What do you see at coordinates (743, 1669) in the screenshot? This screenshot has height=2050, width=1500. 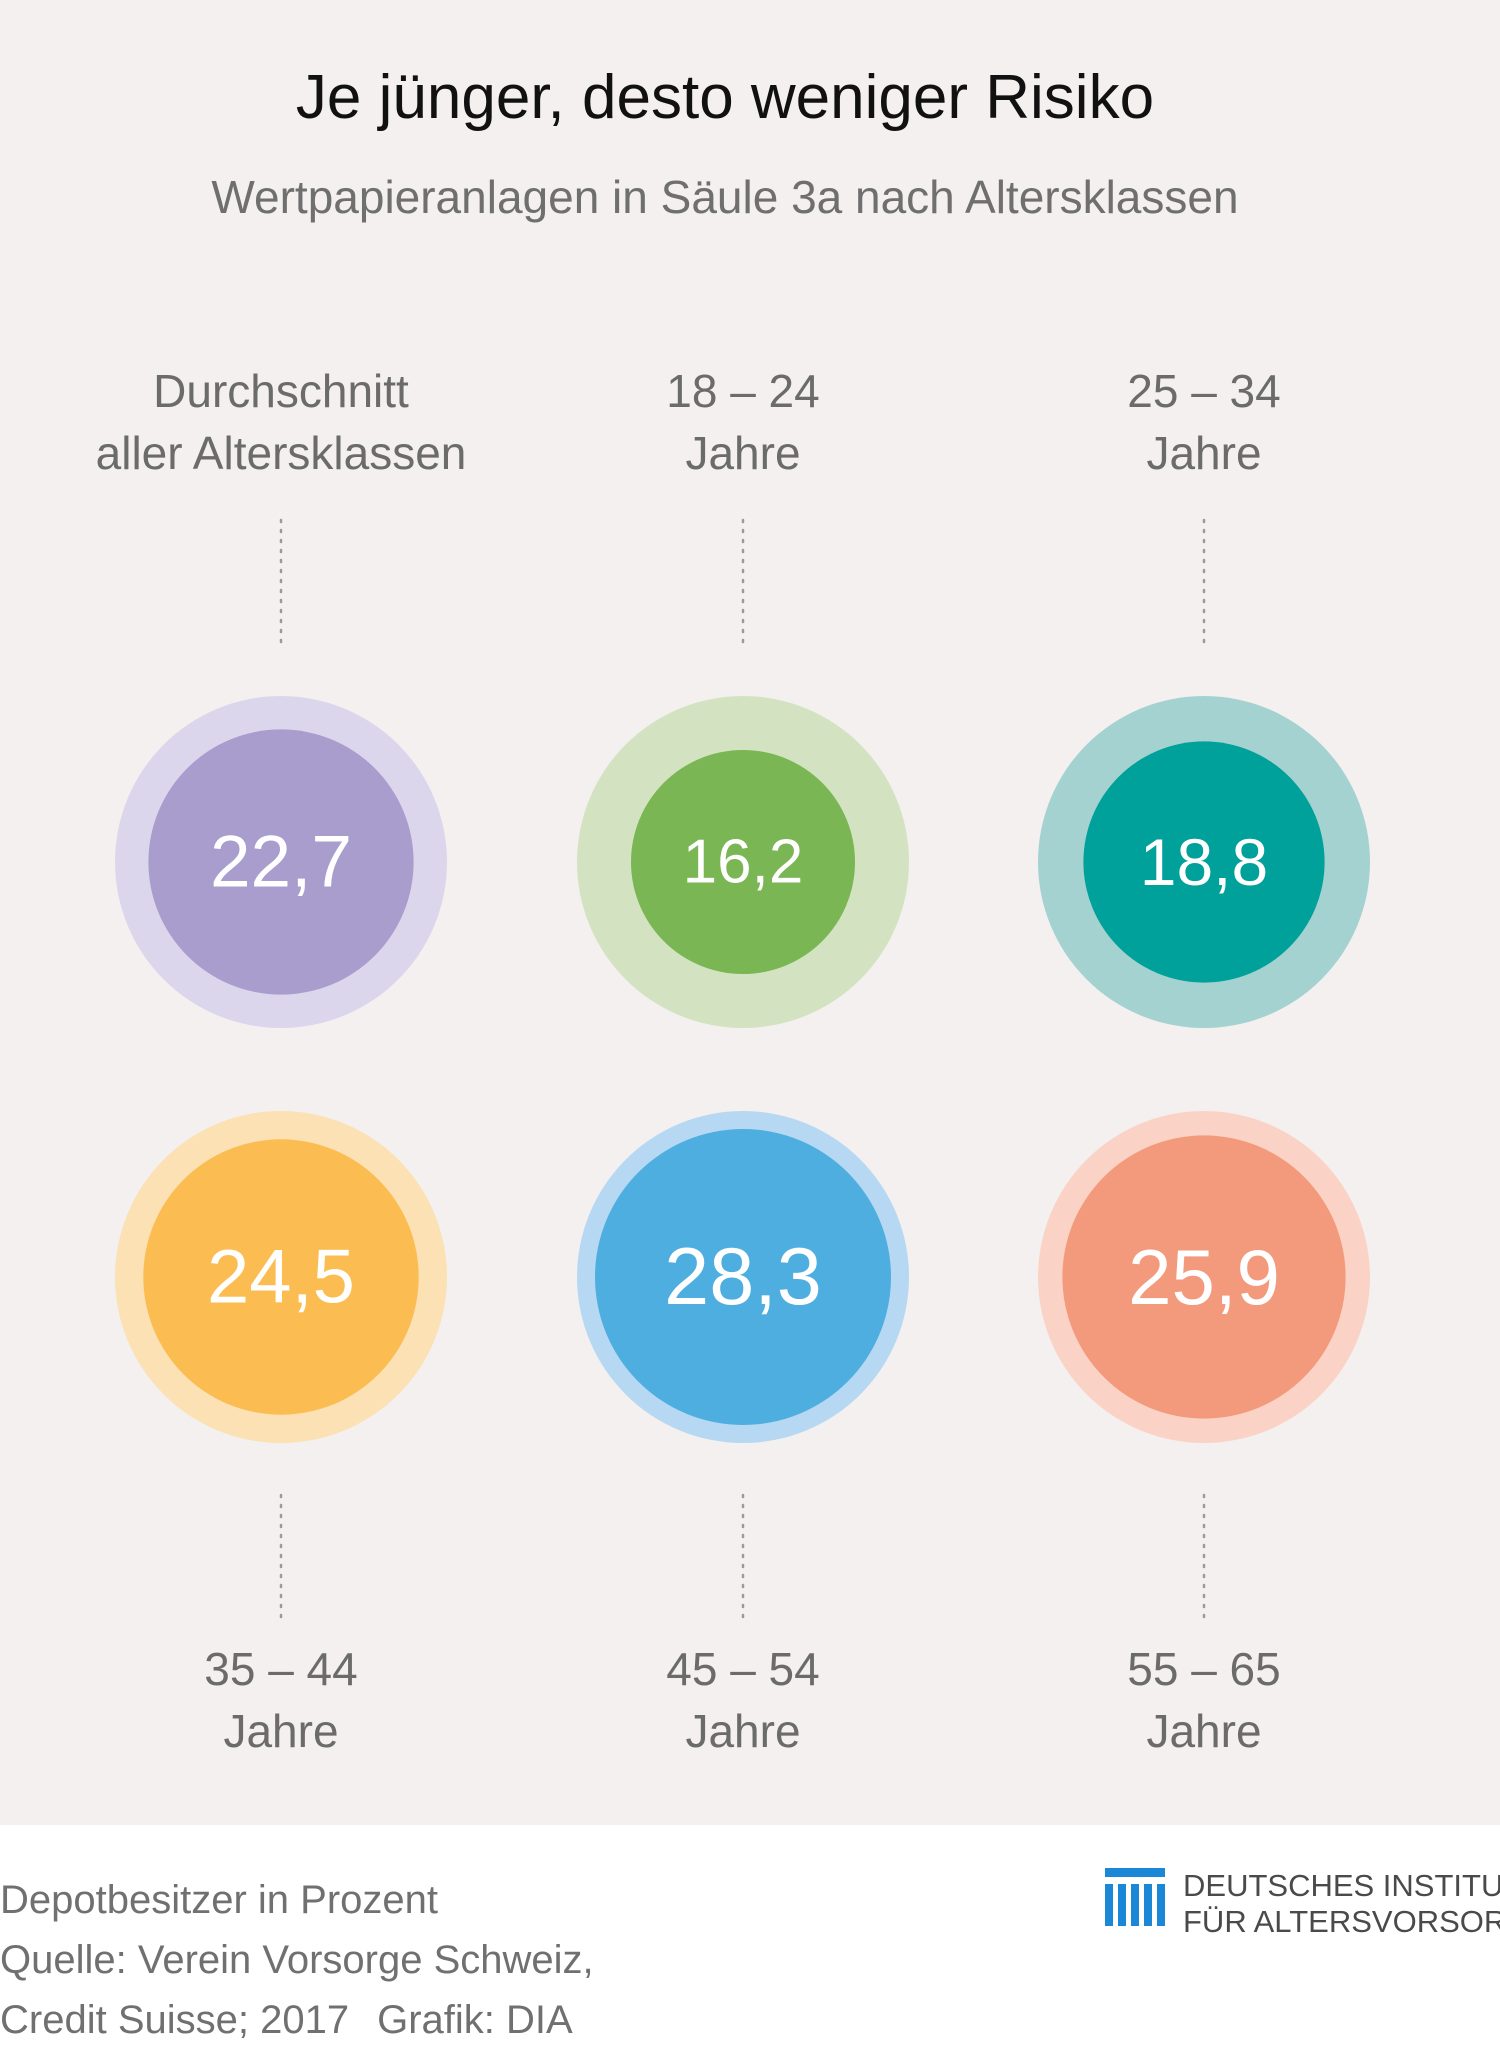 I see `category-label-line1: 45 – 54` at bounding box center [743, 1669].